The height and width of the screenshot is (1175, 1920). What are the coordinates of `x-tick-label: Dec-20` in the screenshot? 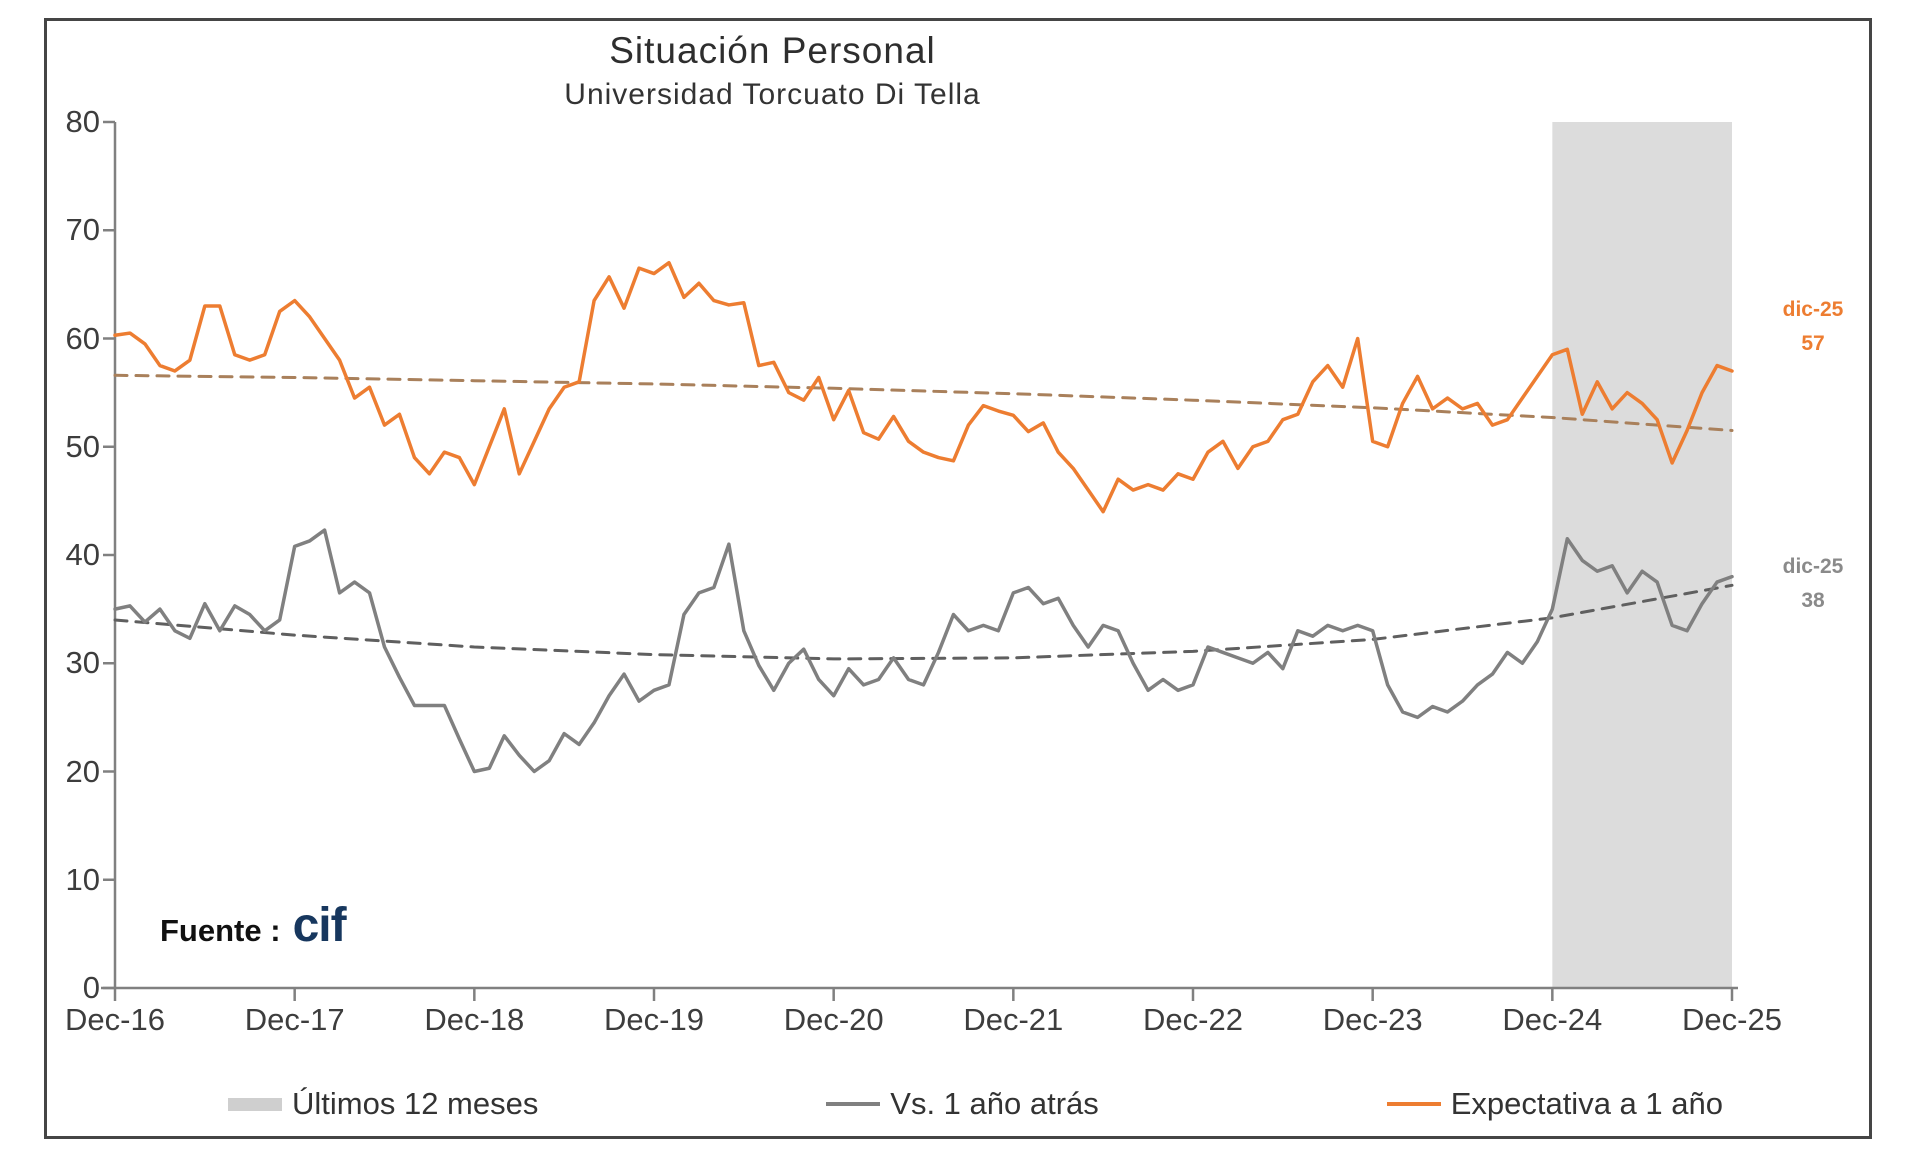 It's located at (833, 1019).